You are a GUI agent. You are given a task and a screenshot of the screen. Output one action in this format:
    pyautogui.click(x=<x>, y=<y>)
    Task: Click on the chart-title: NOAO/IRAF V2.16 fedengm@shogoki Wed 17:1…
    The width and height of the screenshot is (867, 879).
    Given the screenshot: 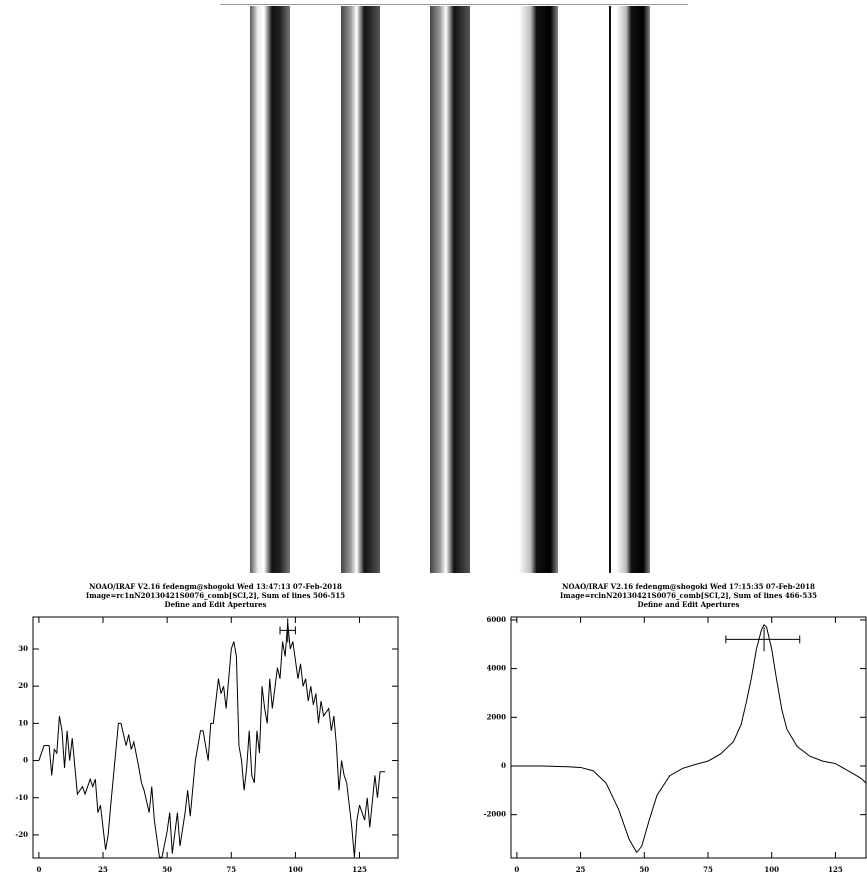 What is the action you would take?
    pyautogui.click(x=688, y=586)
    